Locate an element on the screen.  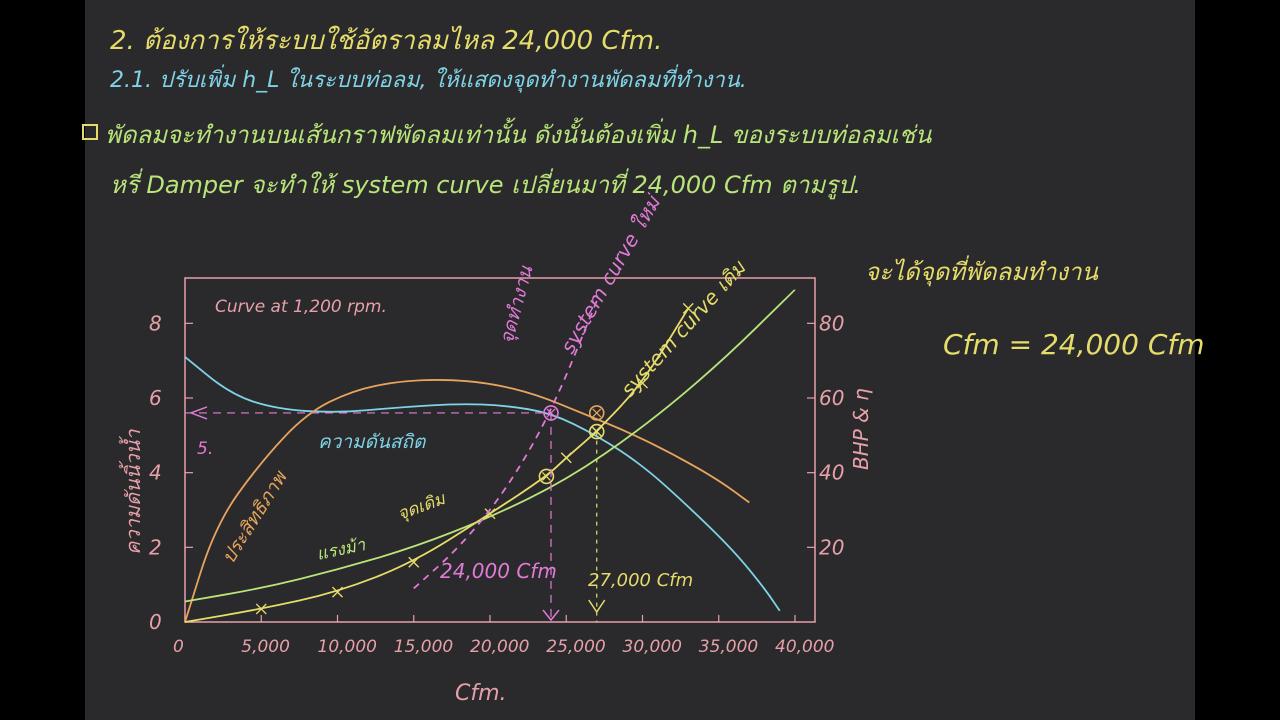
y-right-tick-label: 20 is located at coordinates (831, 547).